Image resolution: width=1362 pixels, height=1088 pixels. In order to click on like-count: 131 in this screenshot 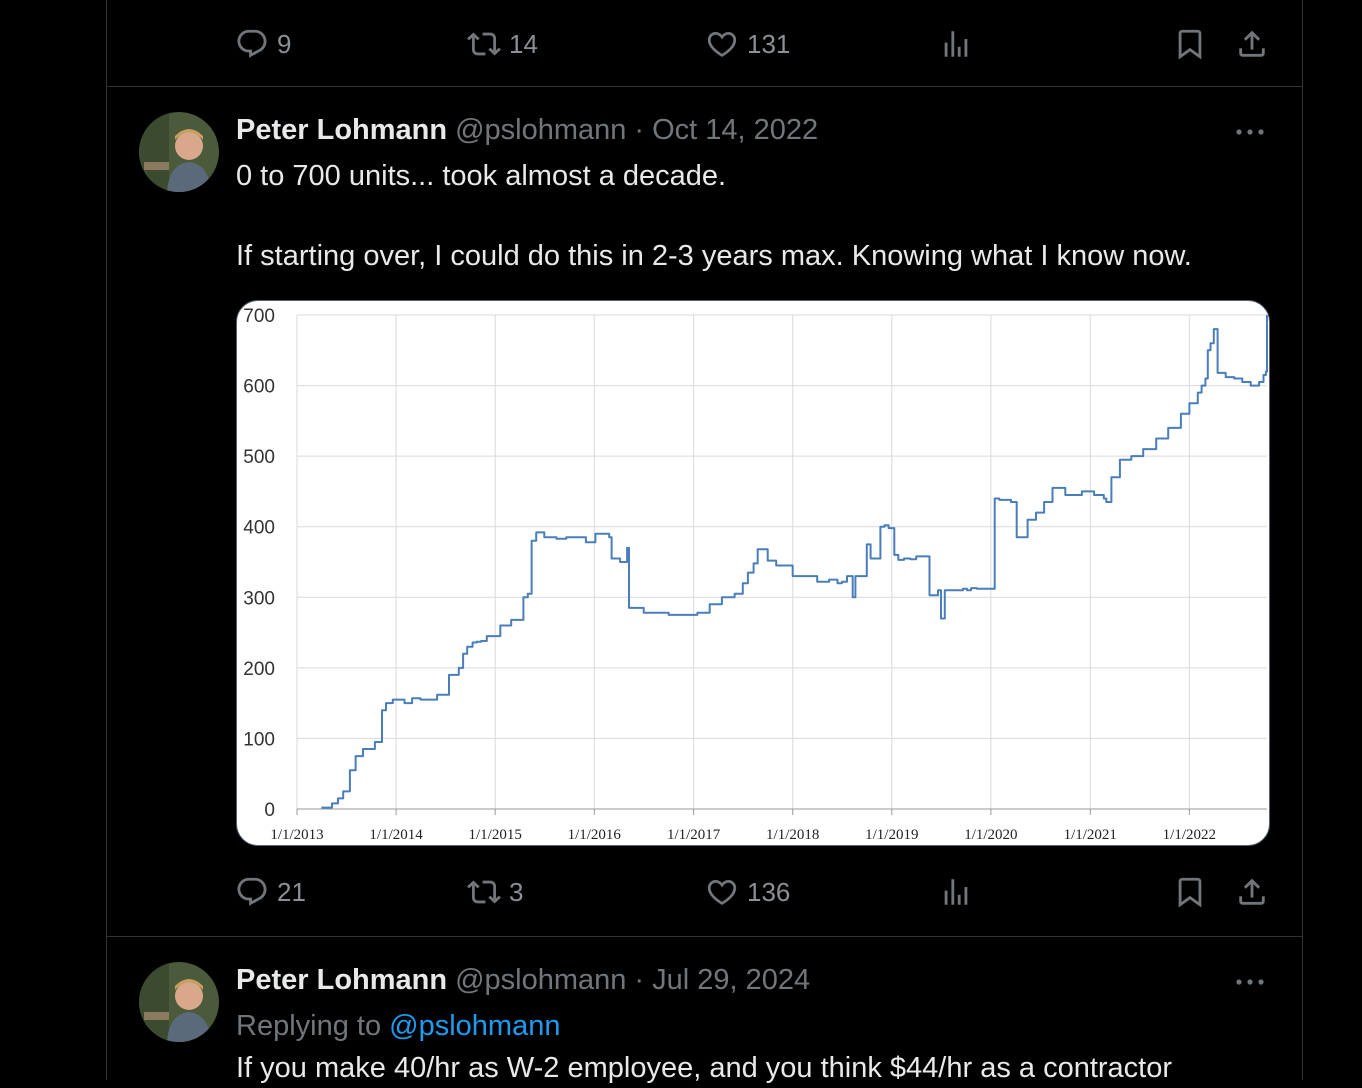, I will do `click(769, 43)`.